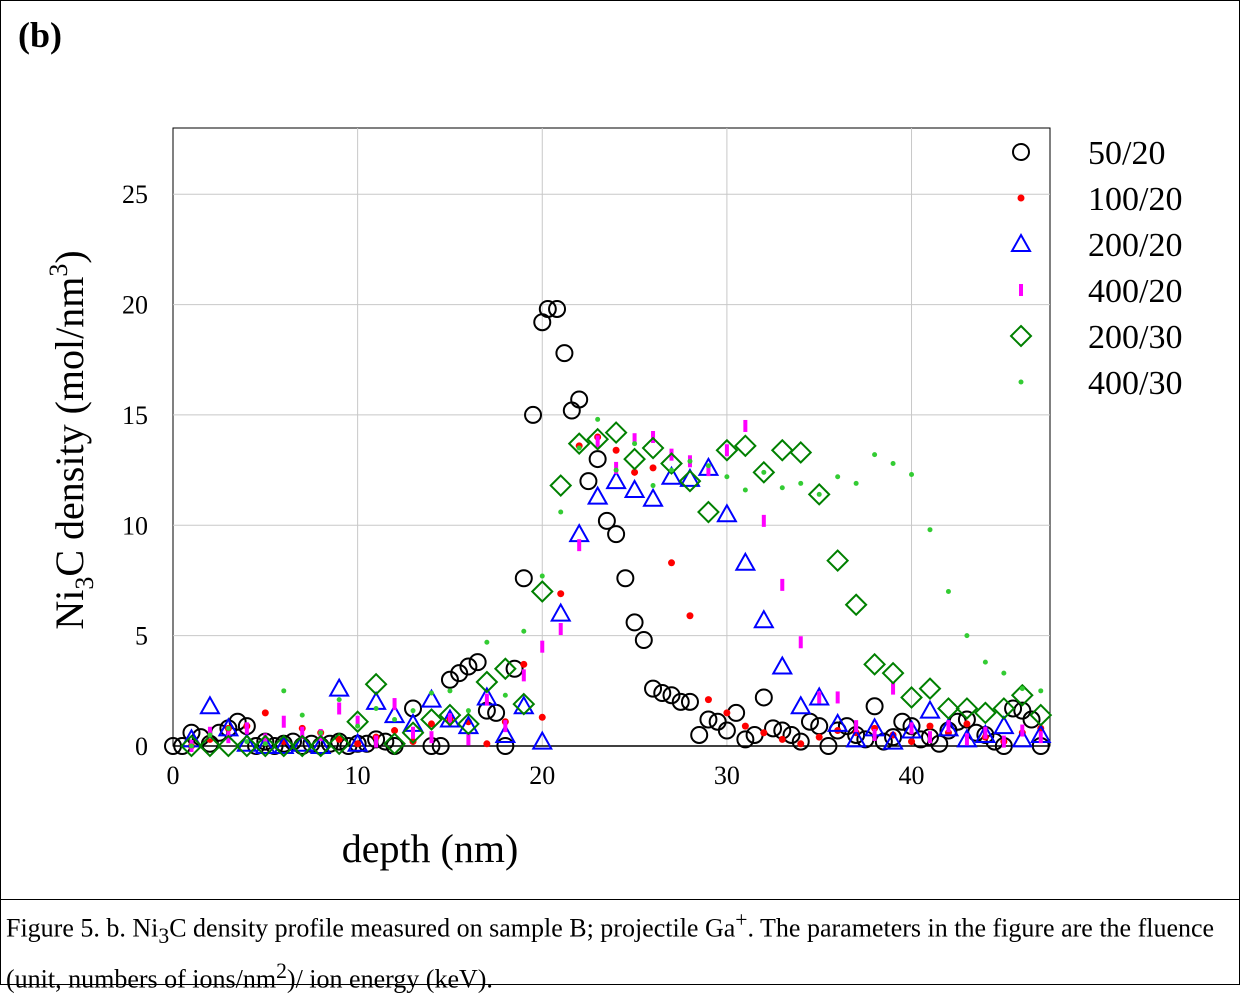 The image size is (1240, 997). What do you see at coordinates (135, 194) in the screenshot?
I see `y-tick-label: 25` at bounding box center [135, 194].